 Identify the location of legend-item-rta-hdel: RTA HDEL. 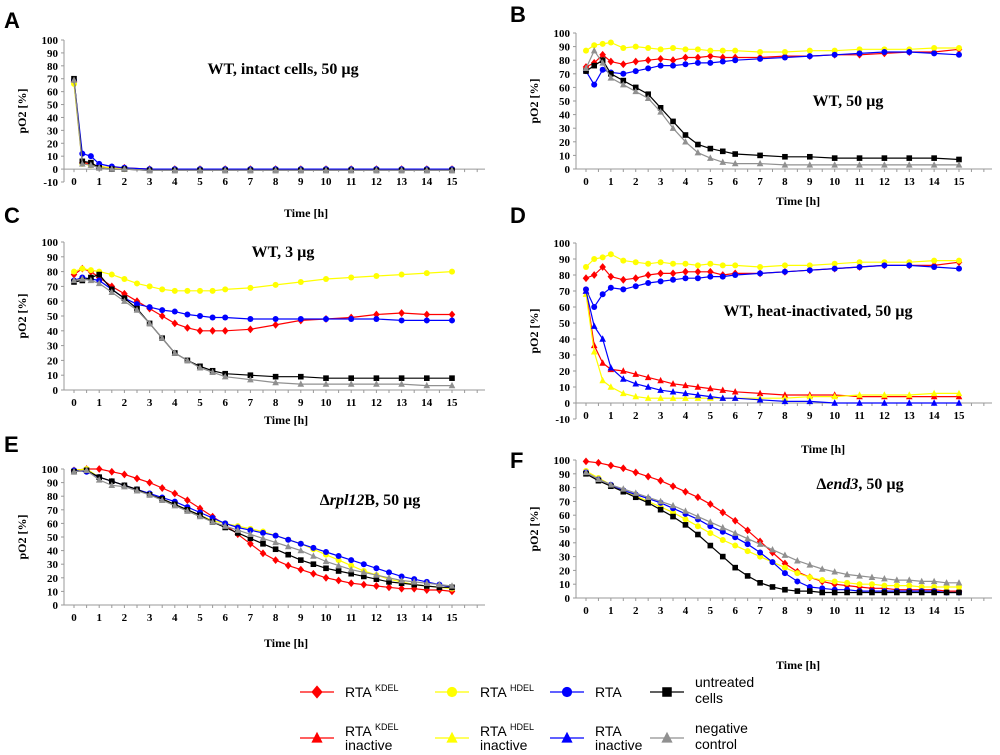
(484, 691).